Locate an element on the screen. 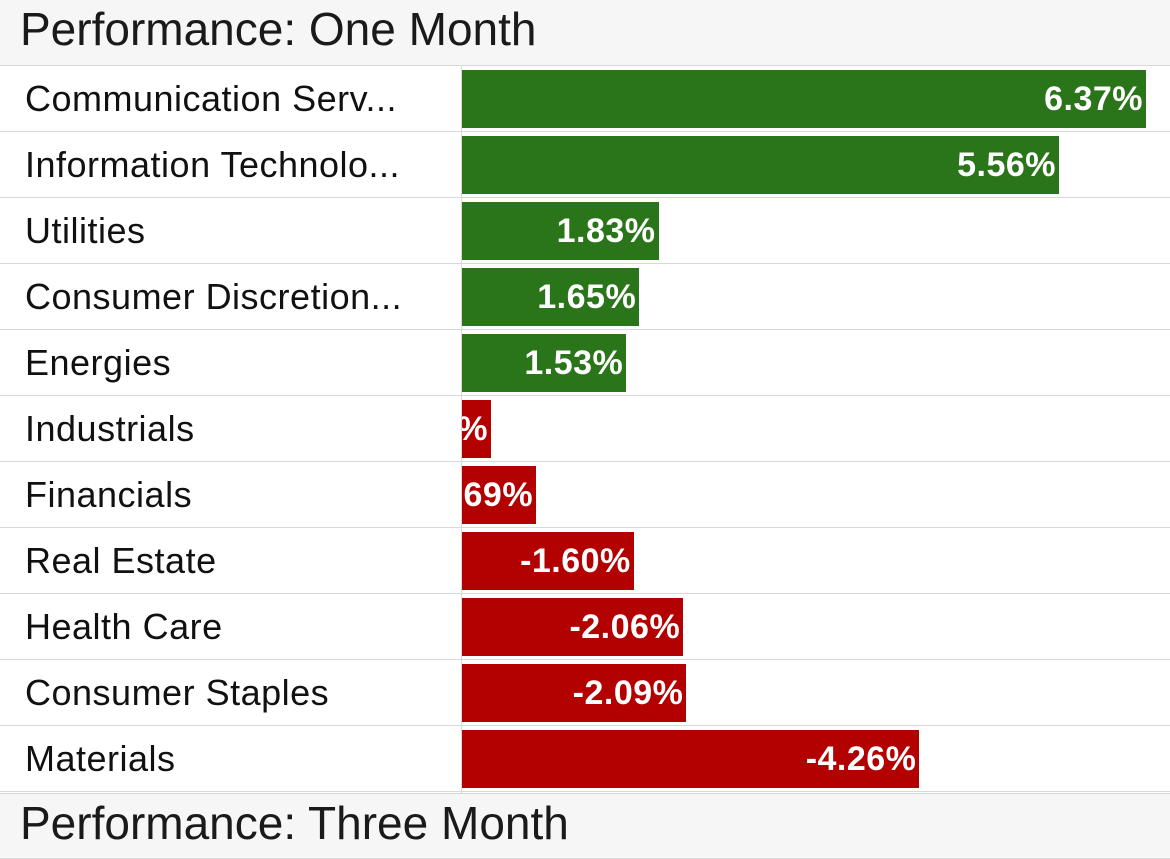  row: Industrials -0.27% is located at coordinates (585, 429).